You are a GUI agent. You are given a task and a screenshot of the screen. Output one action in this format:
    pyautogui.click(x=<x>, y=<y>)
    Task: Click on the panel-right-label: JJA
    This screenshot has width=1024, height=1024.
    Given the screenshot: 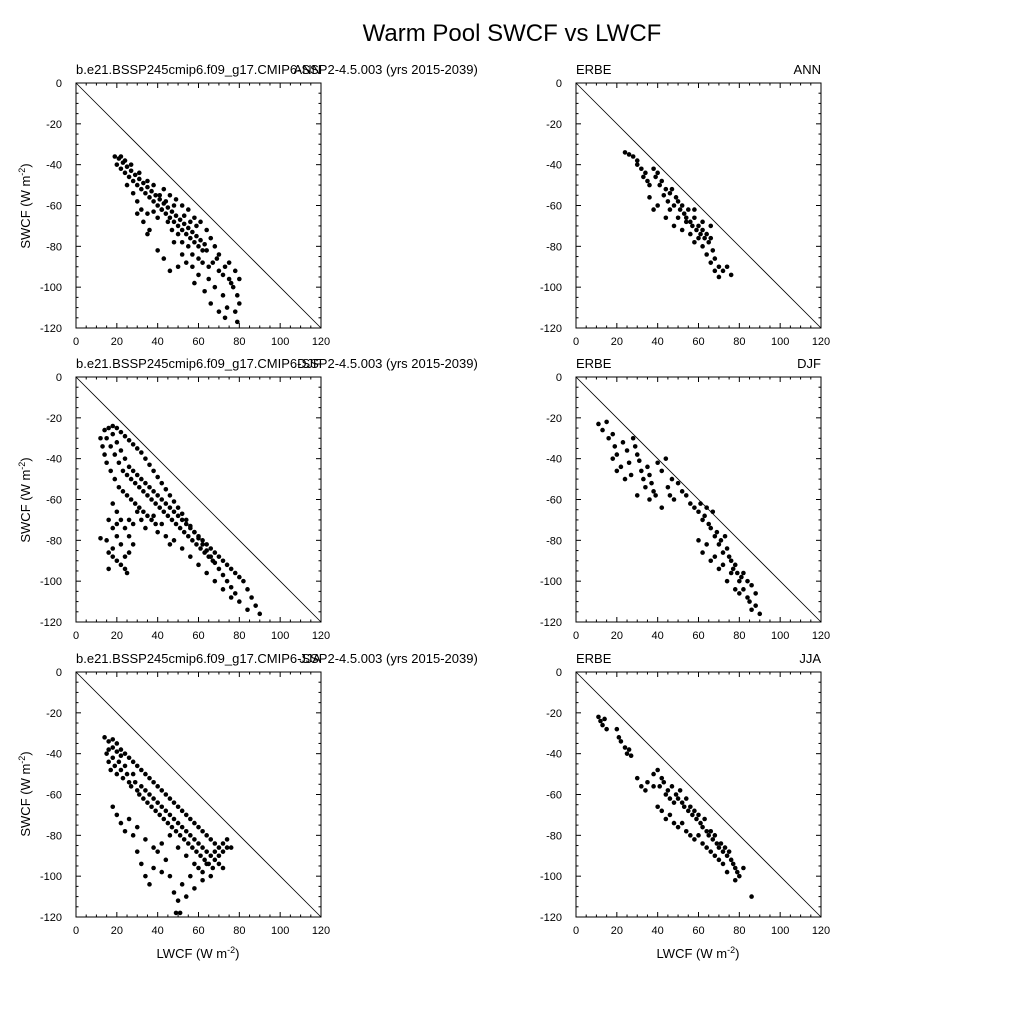 What is the action you would take?
    pyautogui.click(x=810, y=658)
    